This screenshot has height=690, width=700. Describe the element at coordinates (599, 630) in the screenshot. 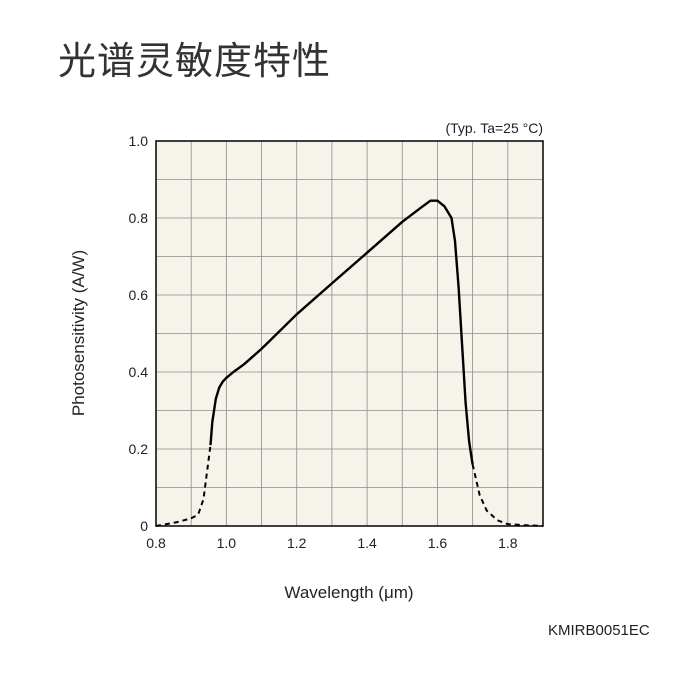

I see `figure-code: KMIRB0051EC` at that location.